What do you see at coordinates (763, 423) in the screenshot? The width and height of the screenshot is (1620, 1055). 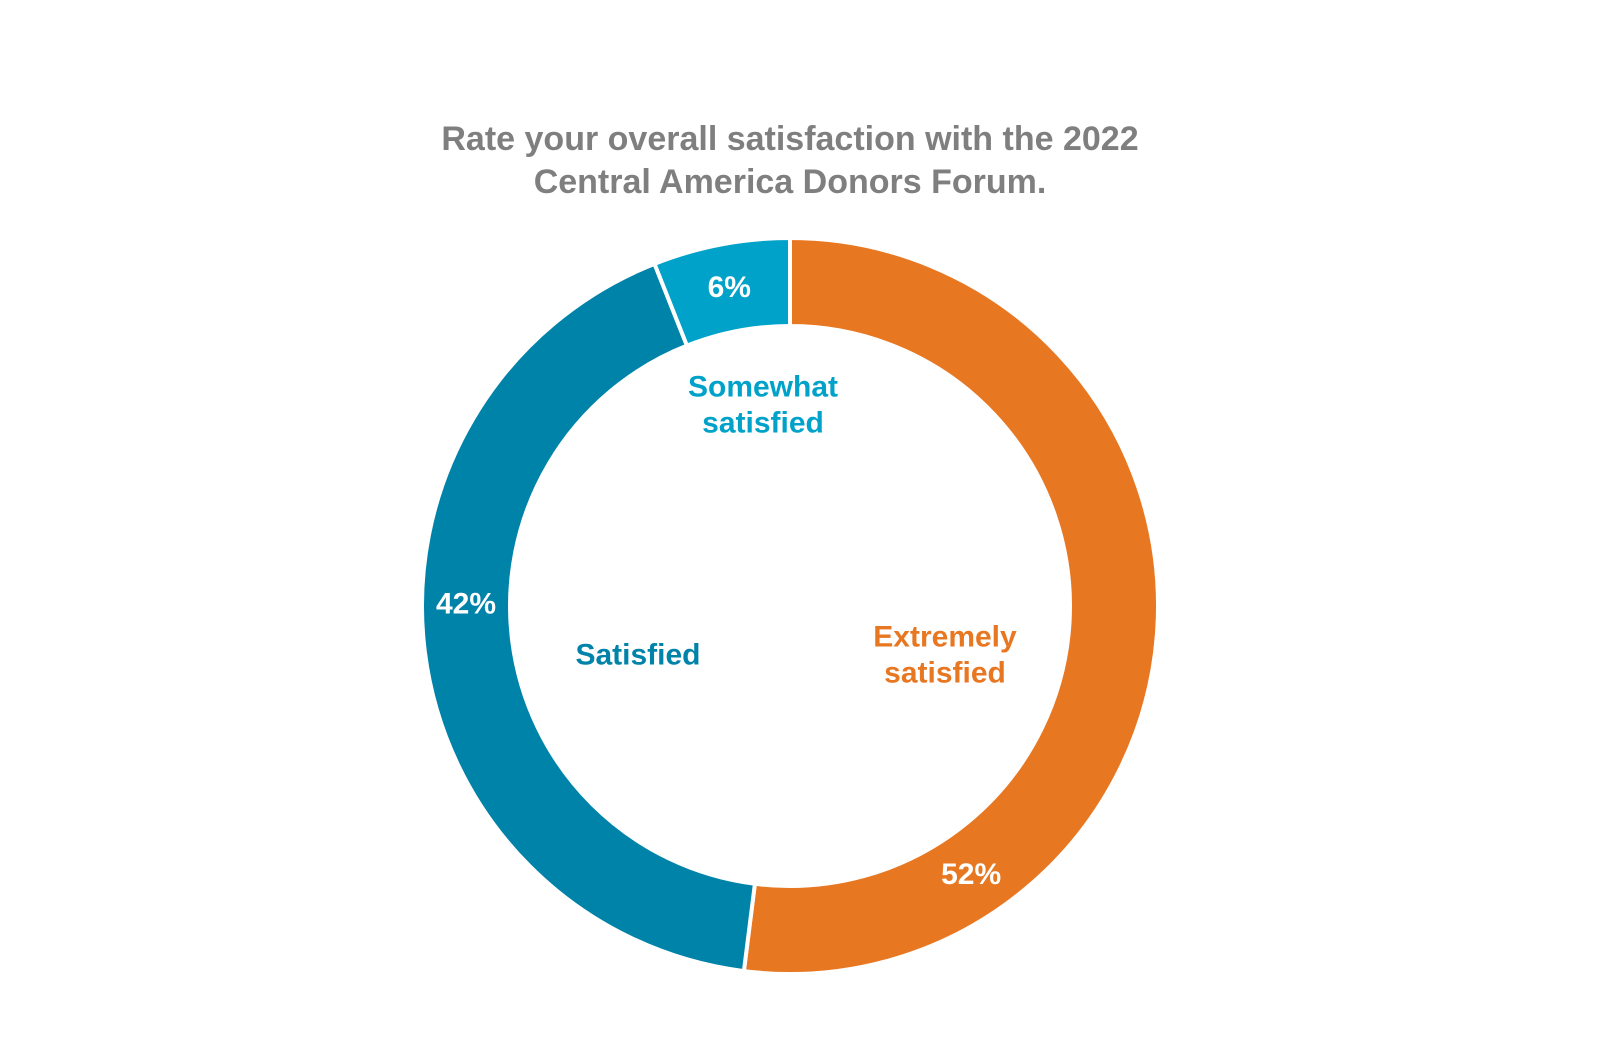 I see `category-label-somewhat-satisfied-line-2: satisfied` at bounding box center [763, 423].